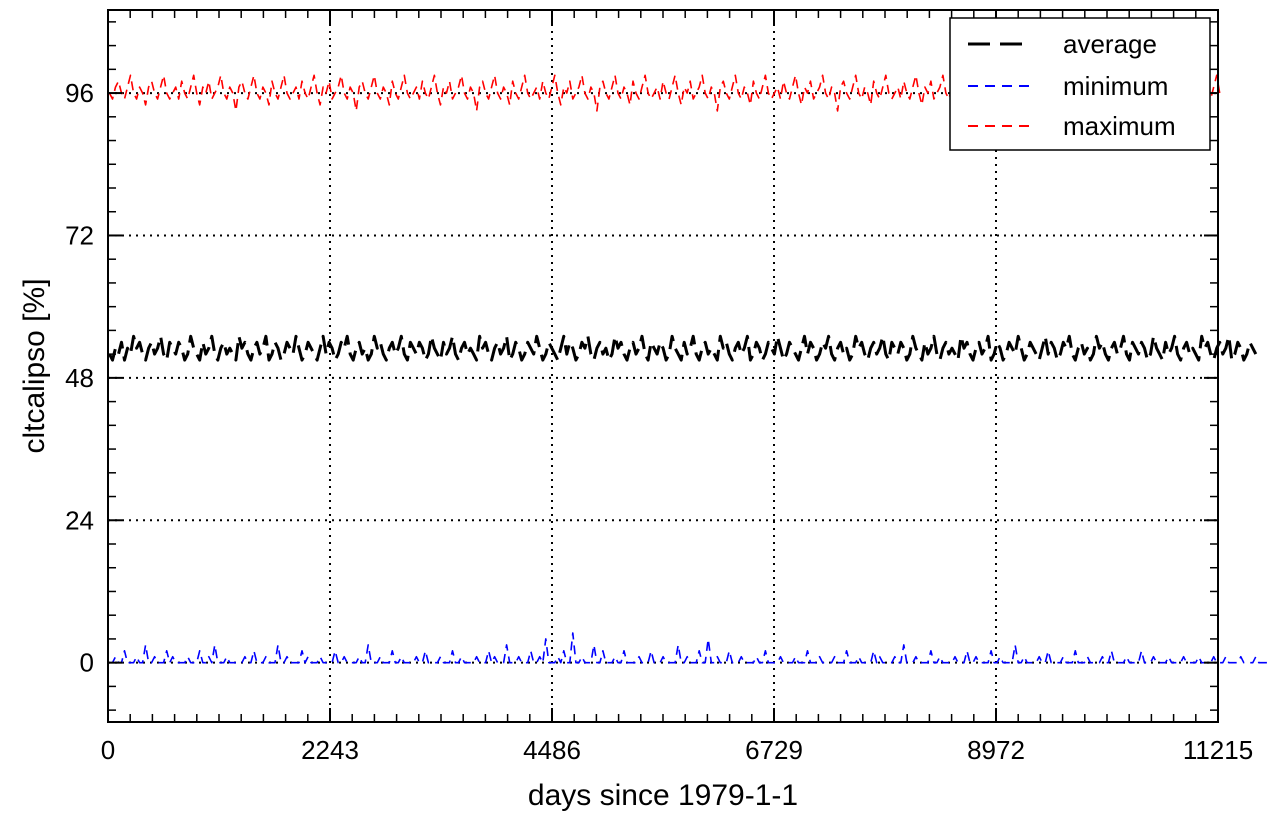  Describe the element at coordinates (79, 235) in the screenshot. I see `y-tick-label: 72` at that location.